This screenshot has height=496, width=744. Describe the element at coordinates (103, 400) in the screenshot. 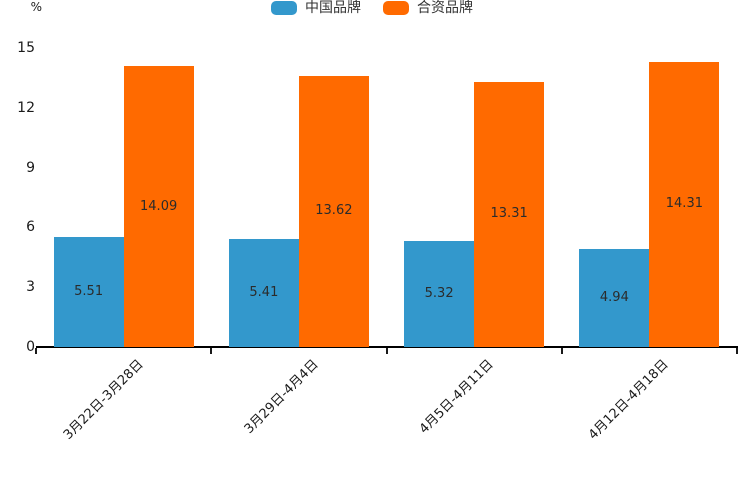

I see `x-axis-label: 3月22日-3月28日` at that location.